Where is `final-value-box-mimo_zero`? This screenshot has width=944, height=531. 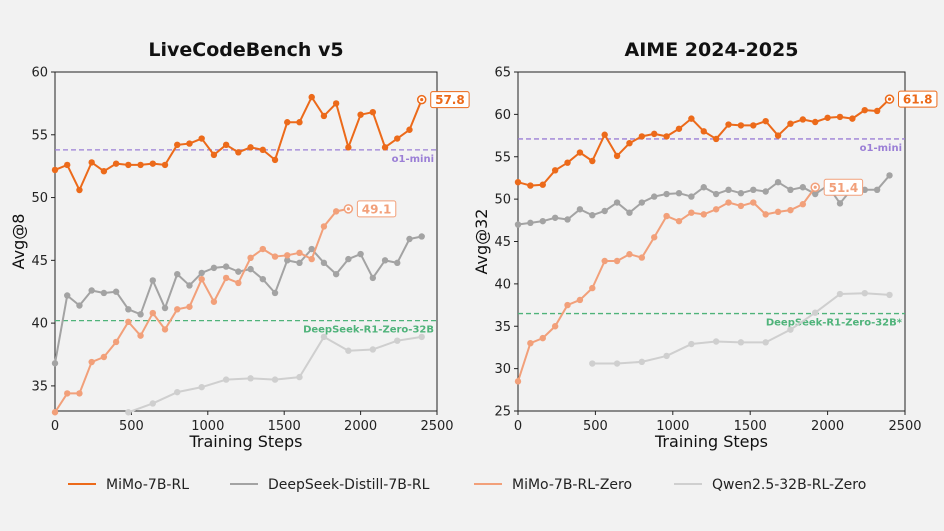
final-value-box-mimo_zero is located at coordinates (376, 209).